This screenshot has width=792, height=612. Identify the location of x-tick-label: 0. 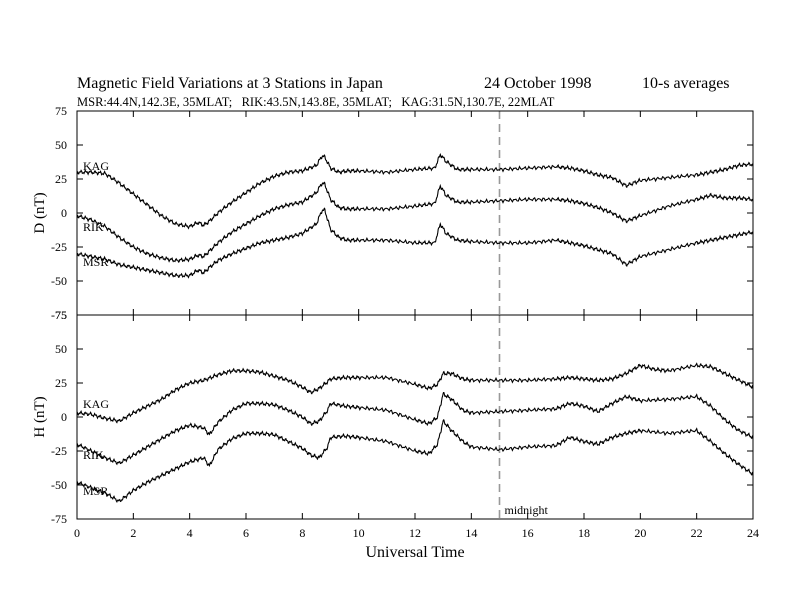
(77, 533).